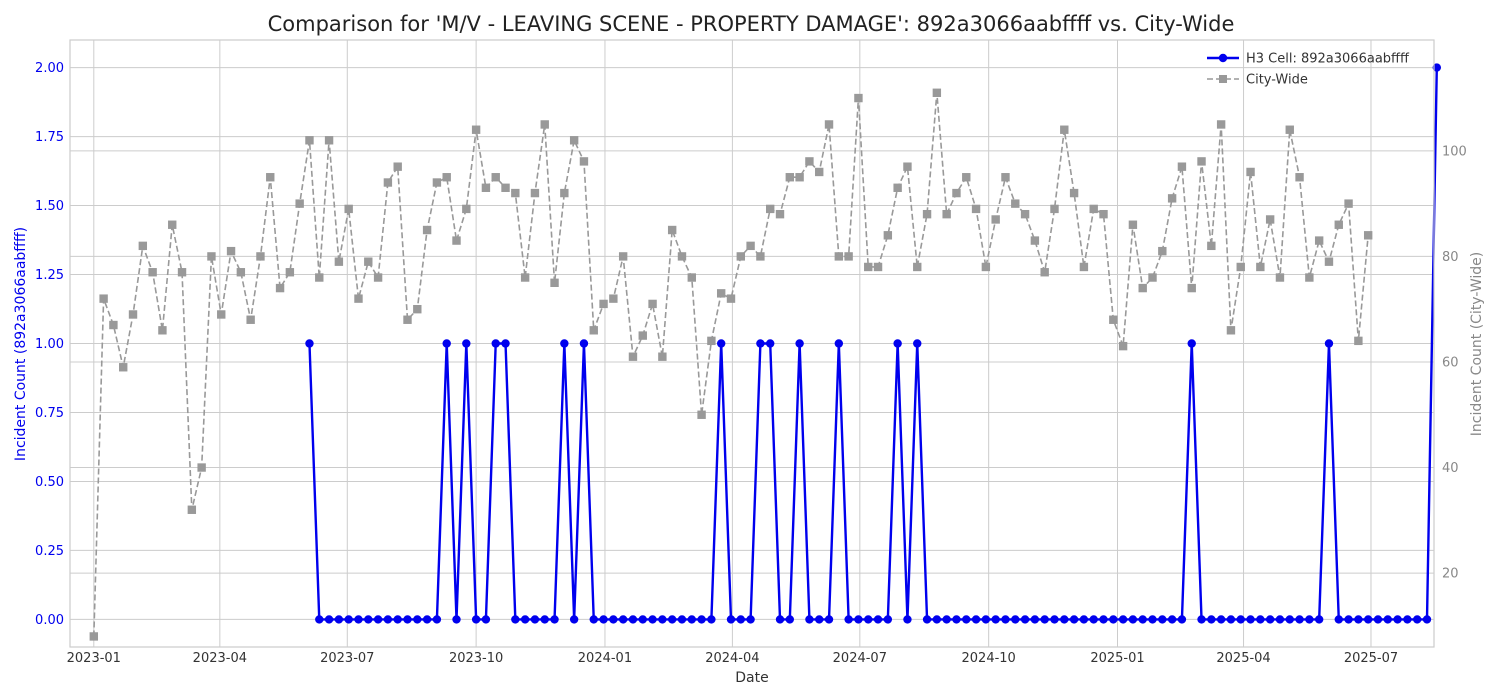  What do you see at coordinates (1243, 658) in the screenshot?
I see `x-tick-label: 2025-04` at bounding box center [1243, 658].